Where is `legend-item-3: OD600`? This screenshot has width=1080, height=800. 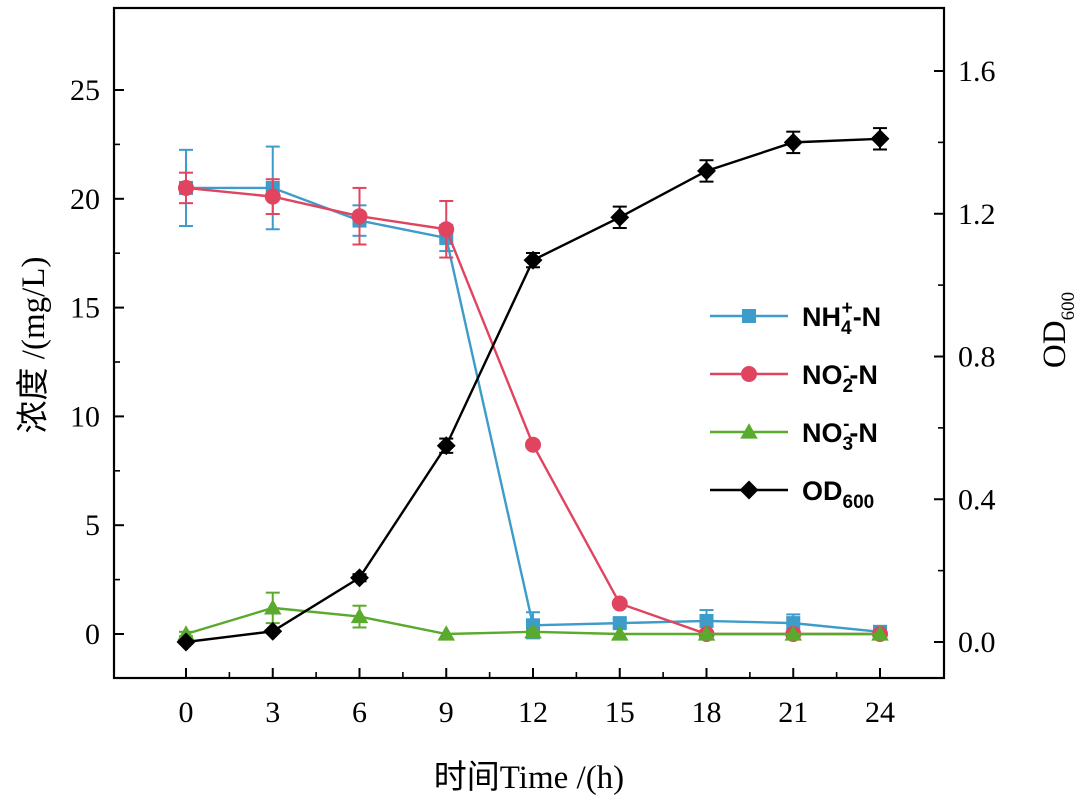
legend-item-3: OD600 is located at coordinates (792, 494).